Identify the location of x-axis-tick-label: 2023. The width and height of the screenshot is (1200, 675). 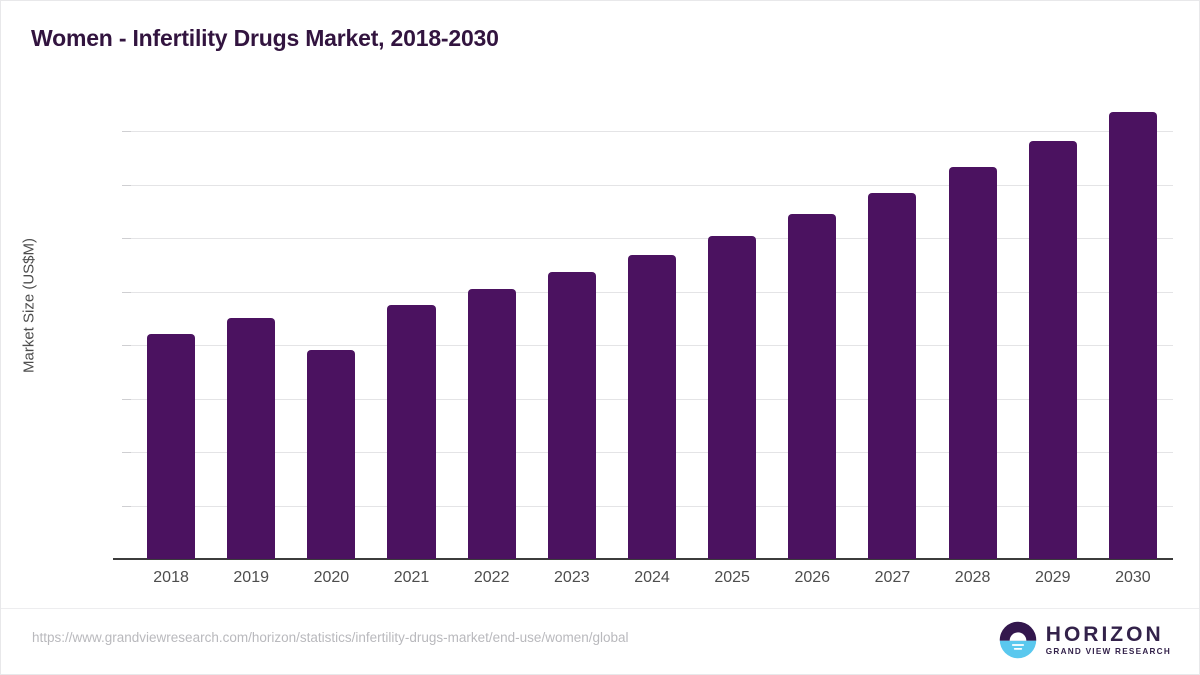
(572, 577).